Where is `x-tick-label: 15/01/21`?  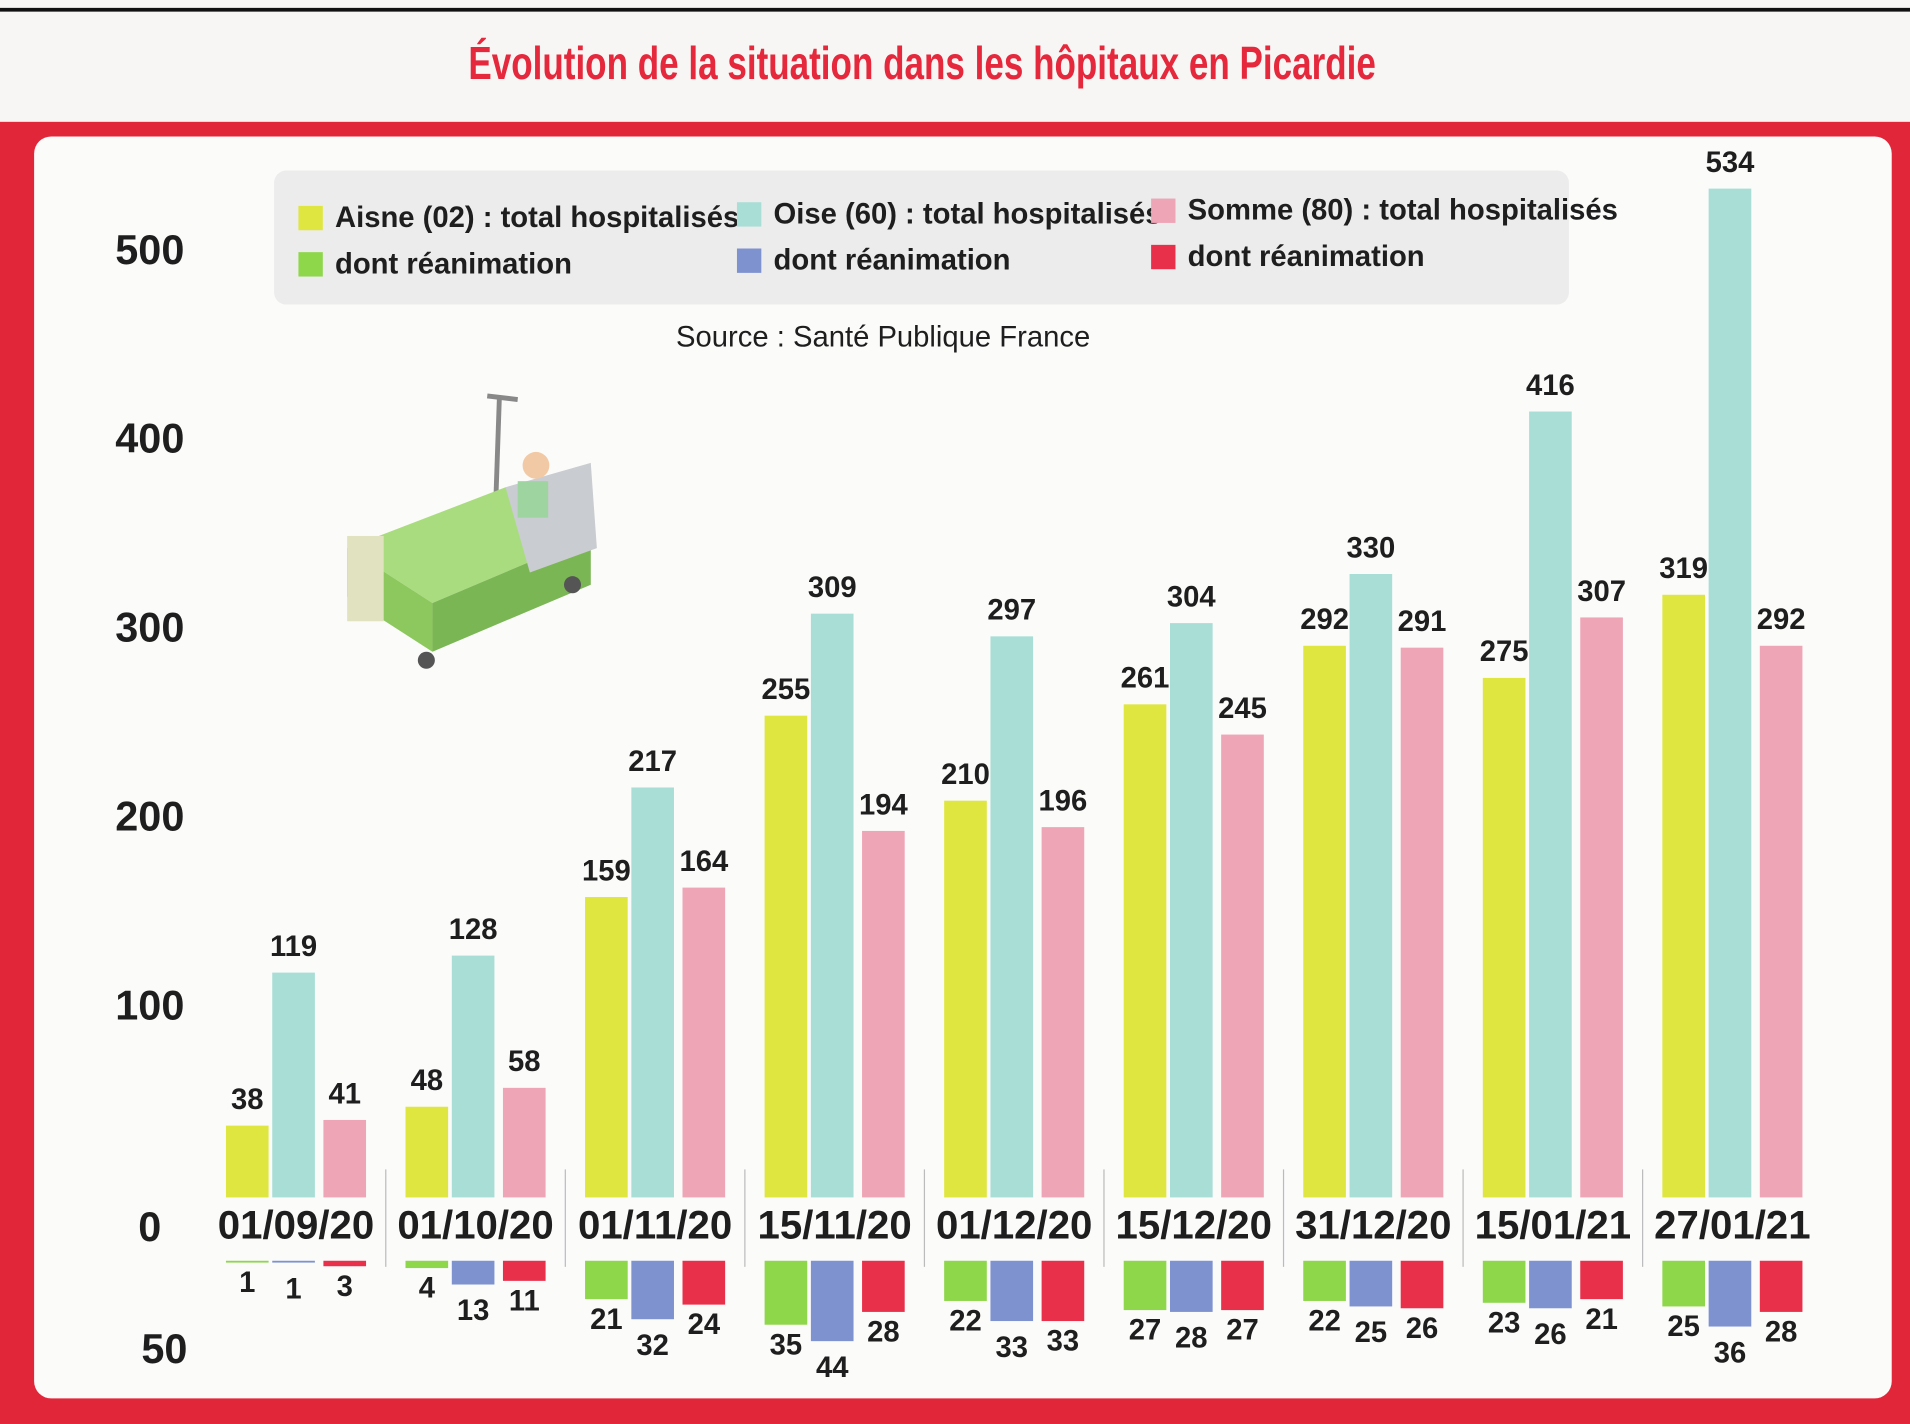
x-tick-label: 15/01/21 is located at coordinates (1553, 1224).